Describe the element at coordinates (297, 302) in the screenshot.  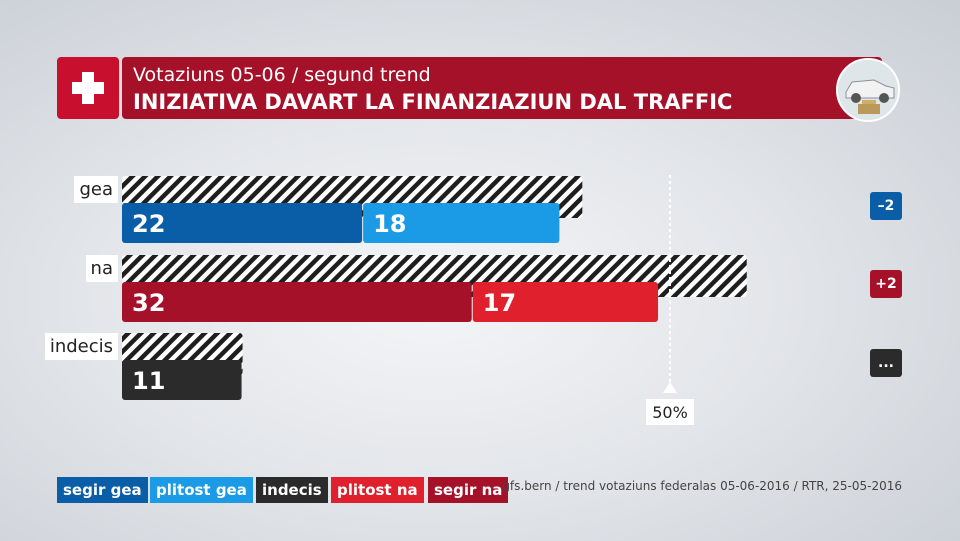
I see `bar-na-segir-na` at that location.